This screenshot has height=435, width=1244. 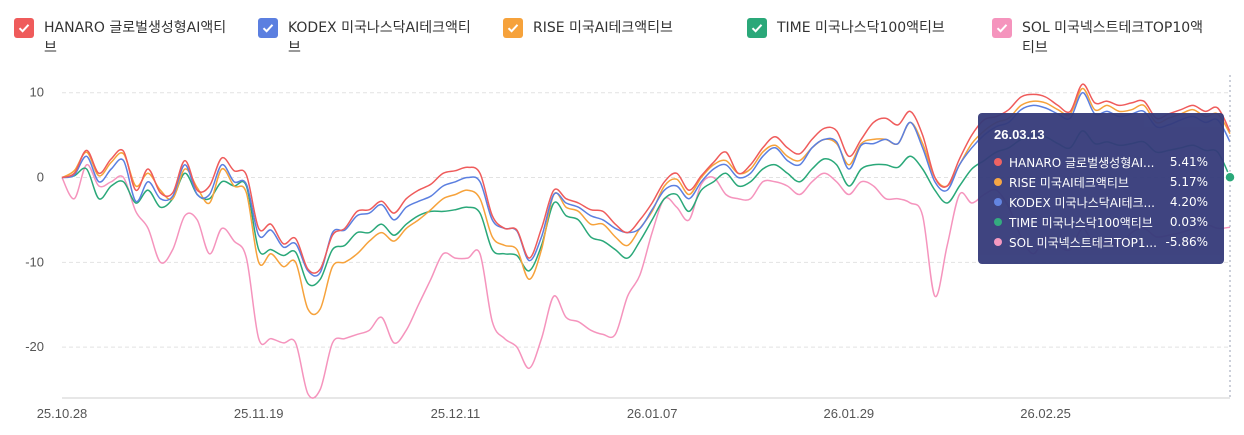 I want to click on tooltip-row: SOL 미국넥스트테크TOP1... -5.86%, so click(x=1101, y=242).